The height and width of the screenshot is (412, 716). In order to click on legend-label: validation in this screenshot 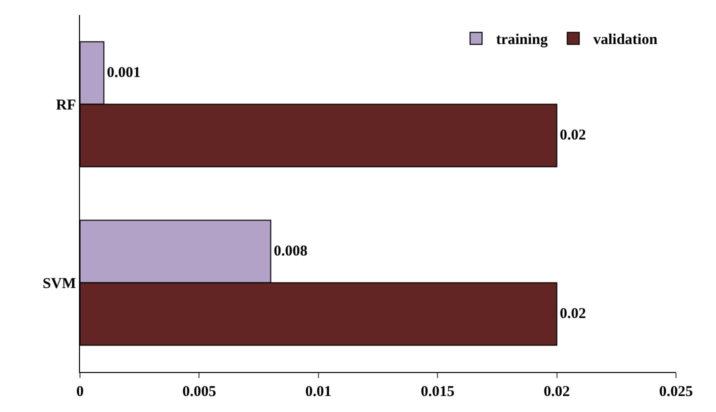, I will do `click(625, 40)`.